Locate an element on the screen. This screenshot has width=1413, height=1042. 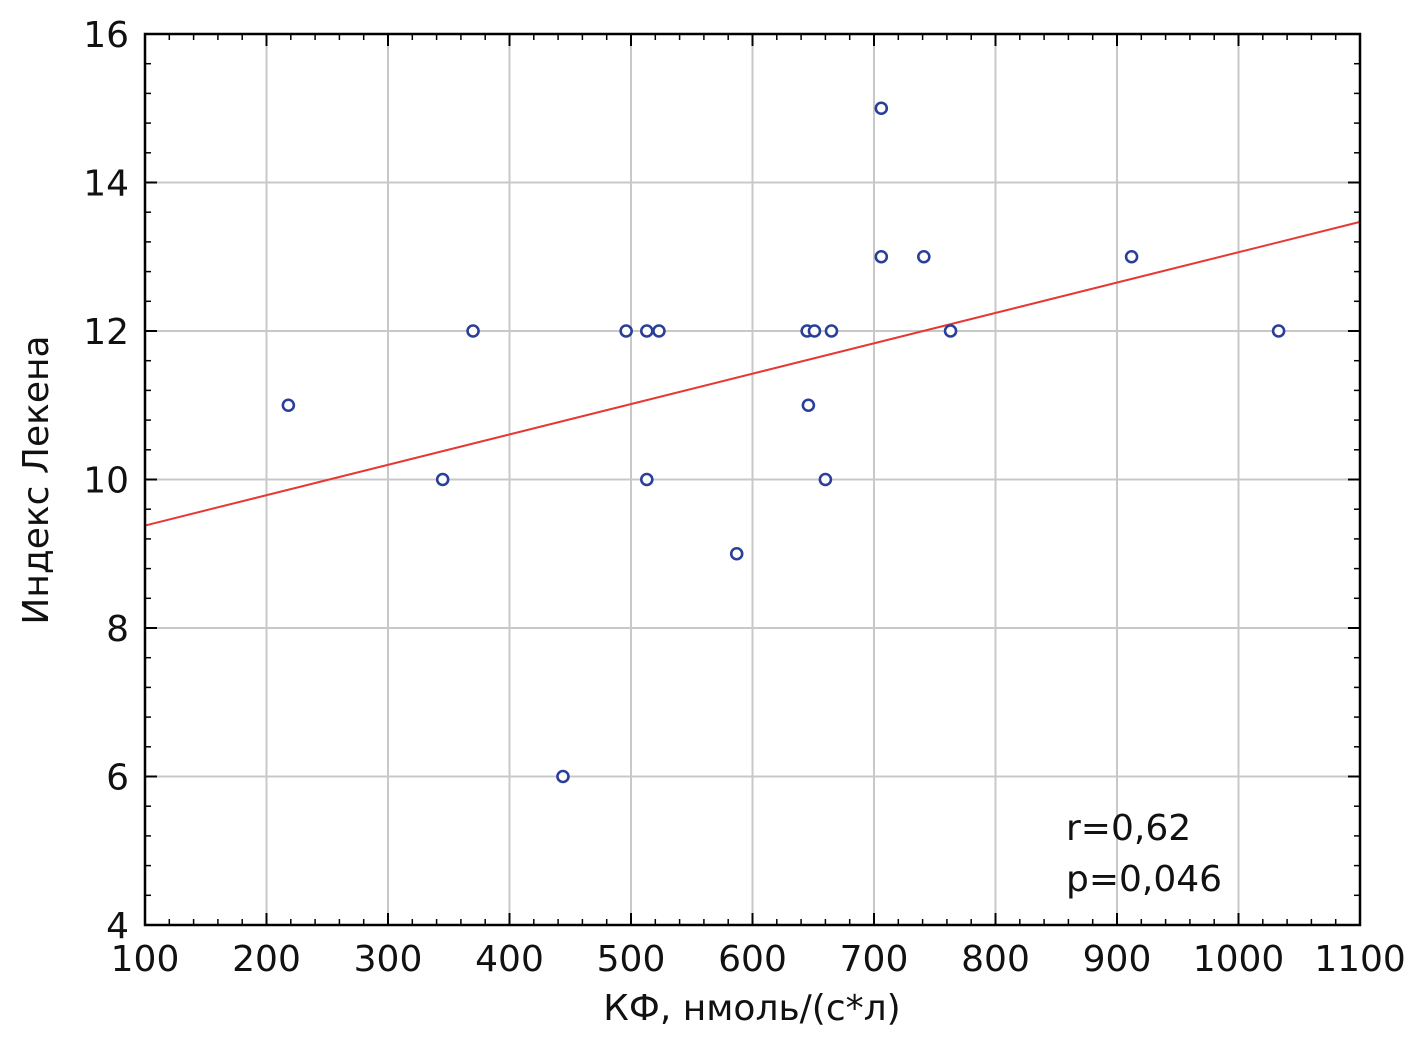
annotation-r: r=0,62 is located at coordinates (1128, 828).